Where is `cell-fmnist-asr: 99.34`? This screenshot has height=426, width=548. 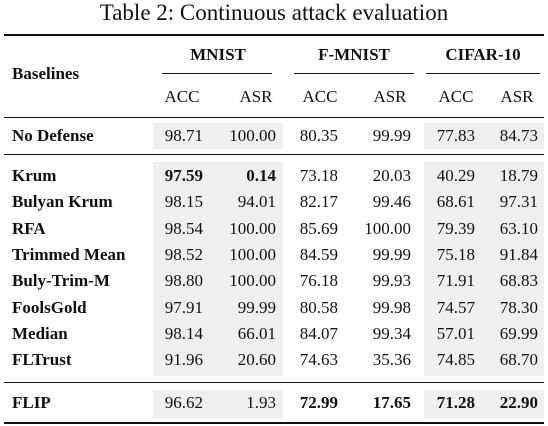
cell-fmnist-asr: 99.34 is located at coordinates (391, 333).